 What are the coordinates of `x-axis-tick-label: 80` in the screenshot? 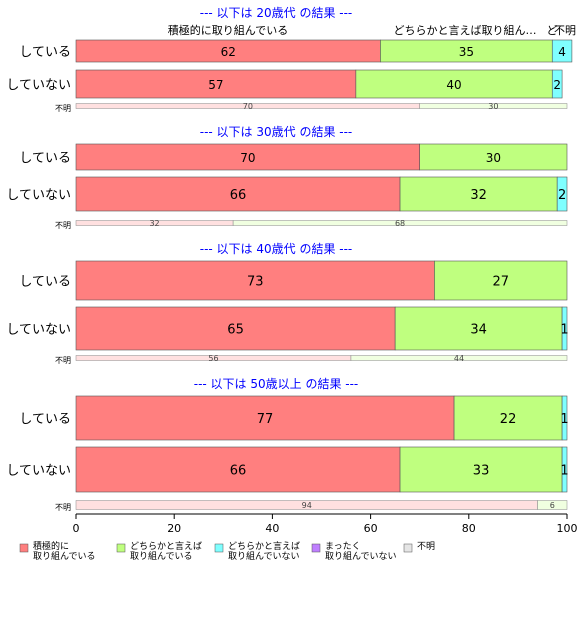 It's located at (469, 528).